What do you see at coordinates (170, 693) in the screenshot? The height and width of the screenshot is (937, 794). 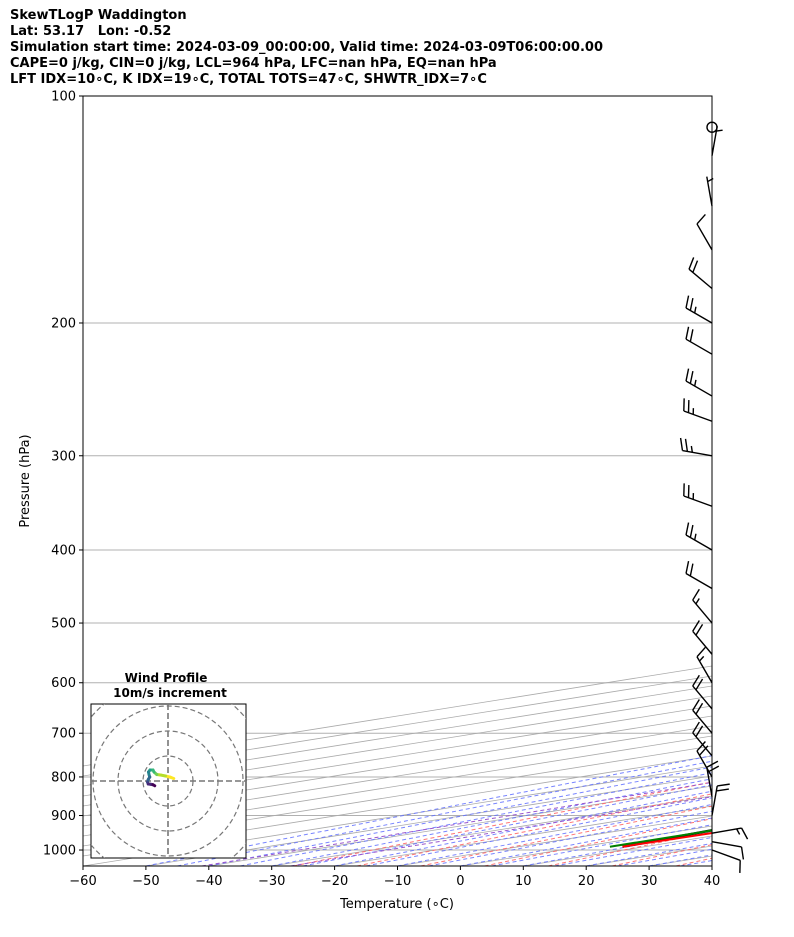 I see `inset-subtitle: 10m/s increment` at bounding box center [170, 693].